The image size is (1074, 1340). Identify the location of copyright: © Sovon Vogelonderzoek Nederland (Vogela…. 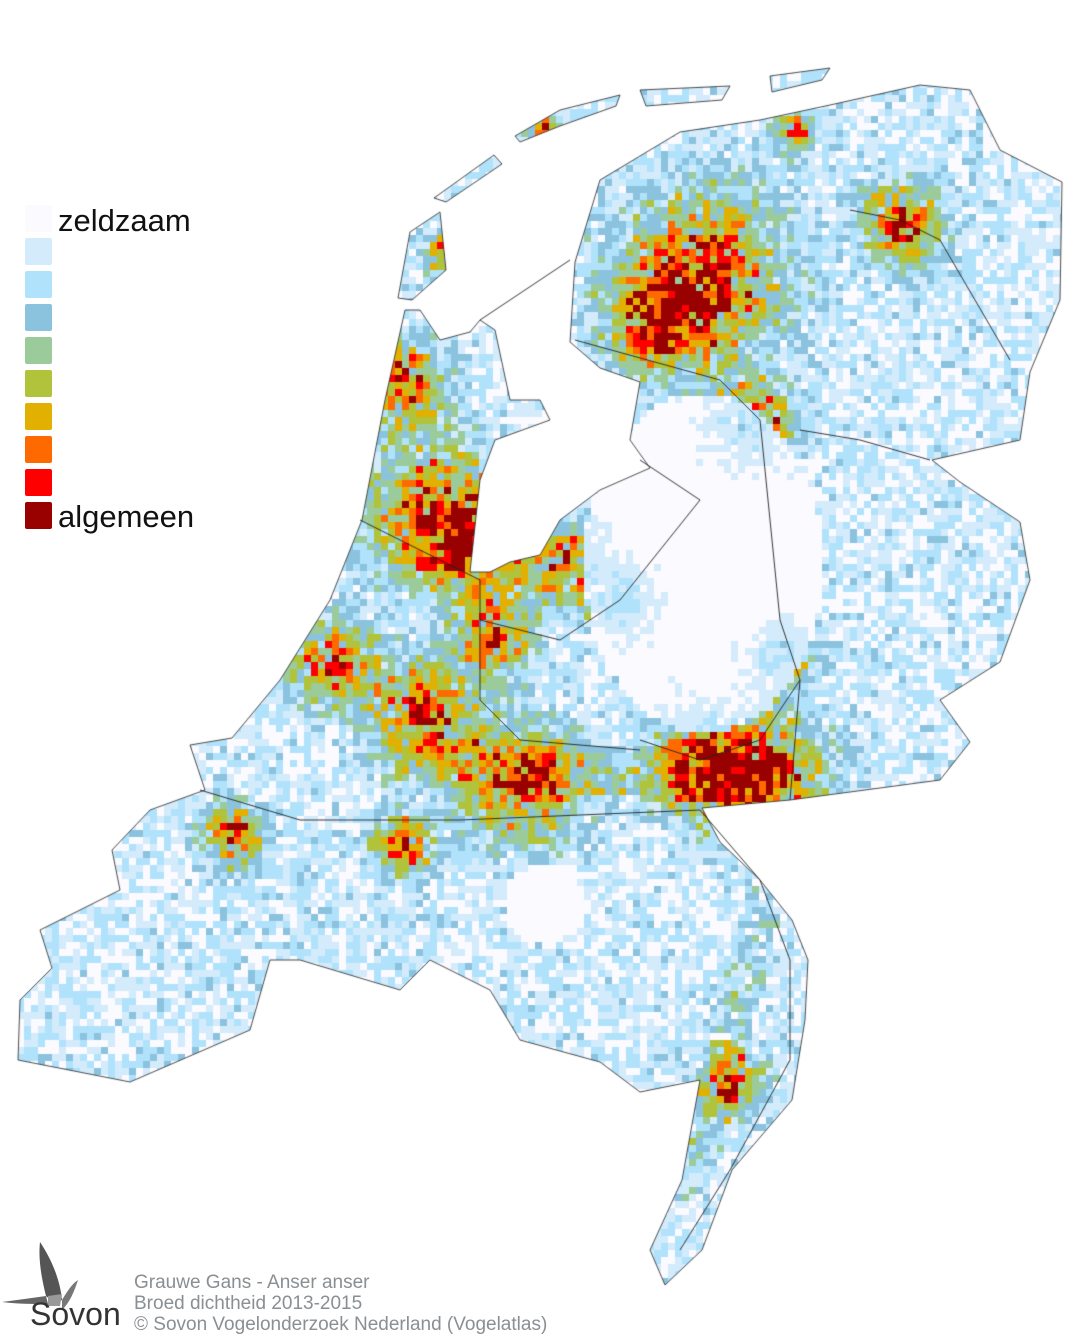
(341, 1324).